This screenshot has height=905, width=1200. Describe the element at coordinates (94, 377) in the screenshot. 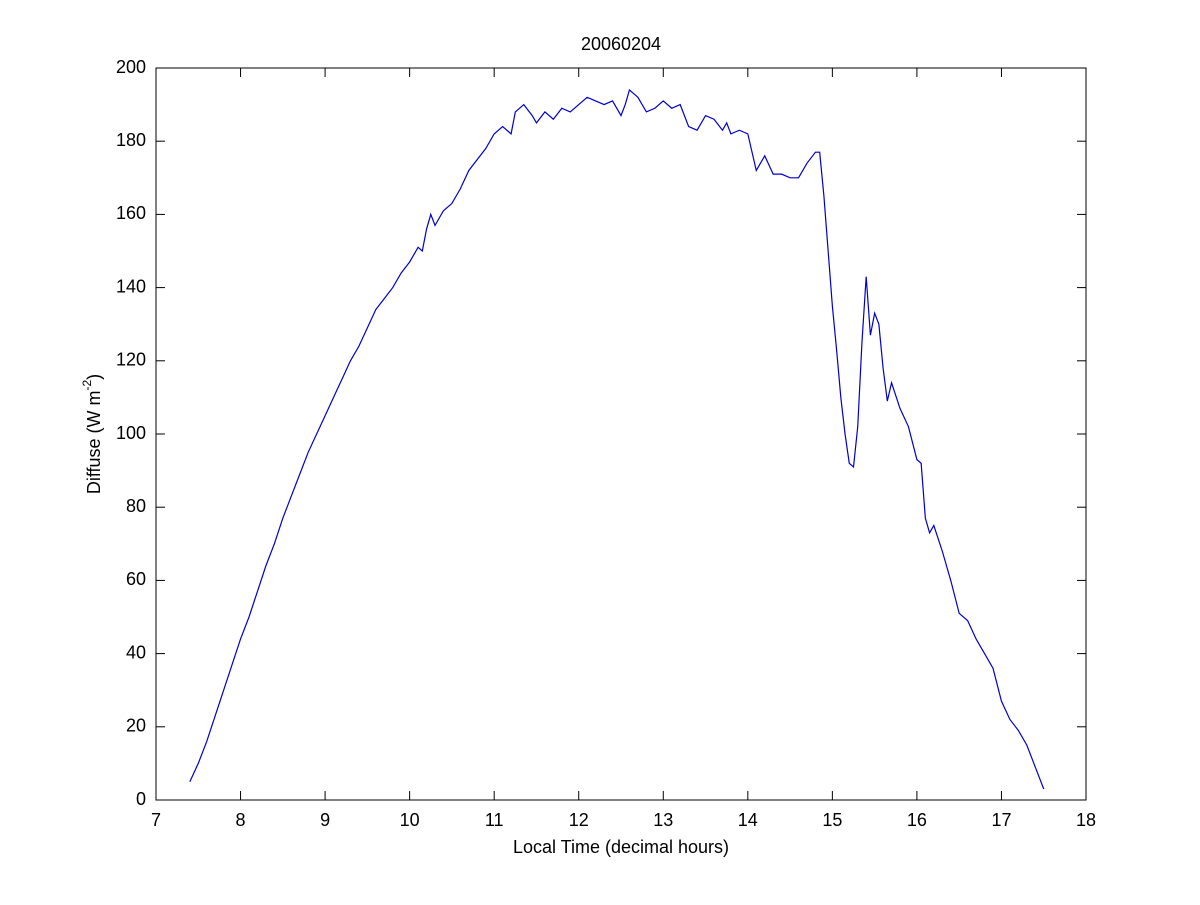

I see `y-label-tail: )` at that location.